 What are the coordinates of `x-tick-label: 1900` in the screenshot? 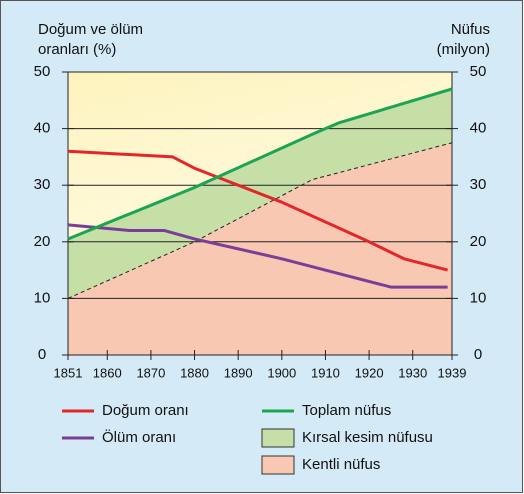 It's located at (281, 372).